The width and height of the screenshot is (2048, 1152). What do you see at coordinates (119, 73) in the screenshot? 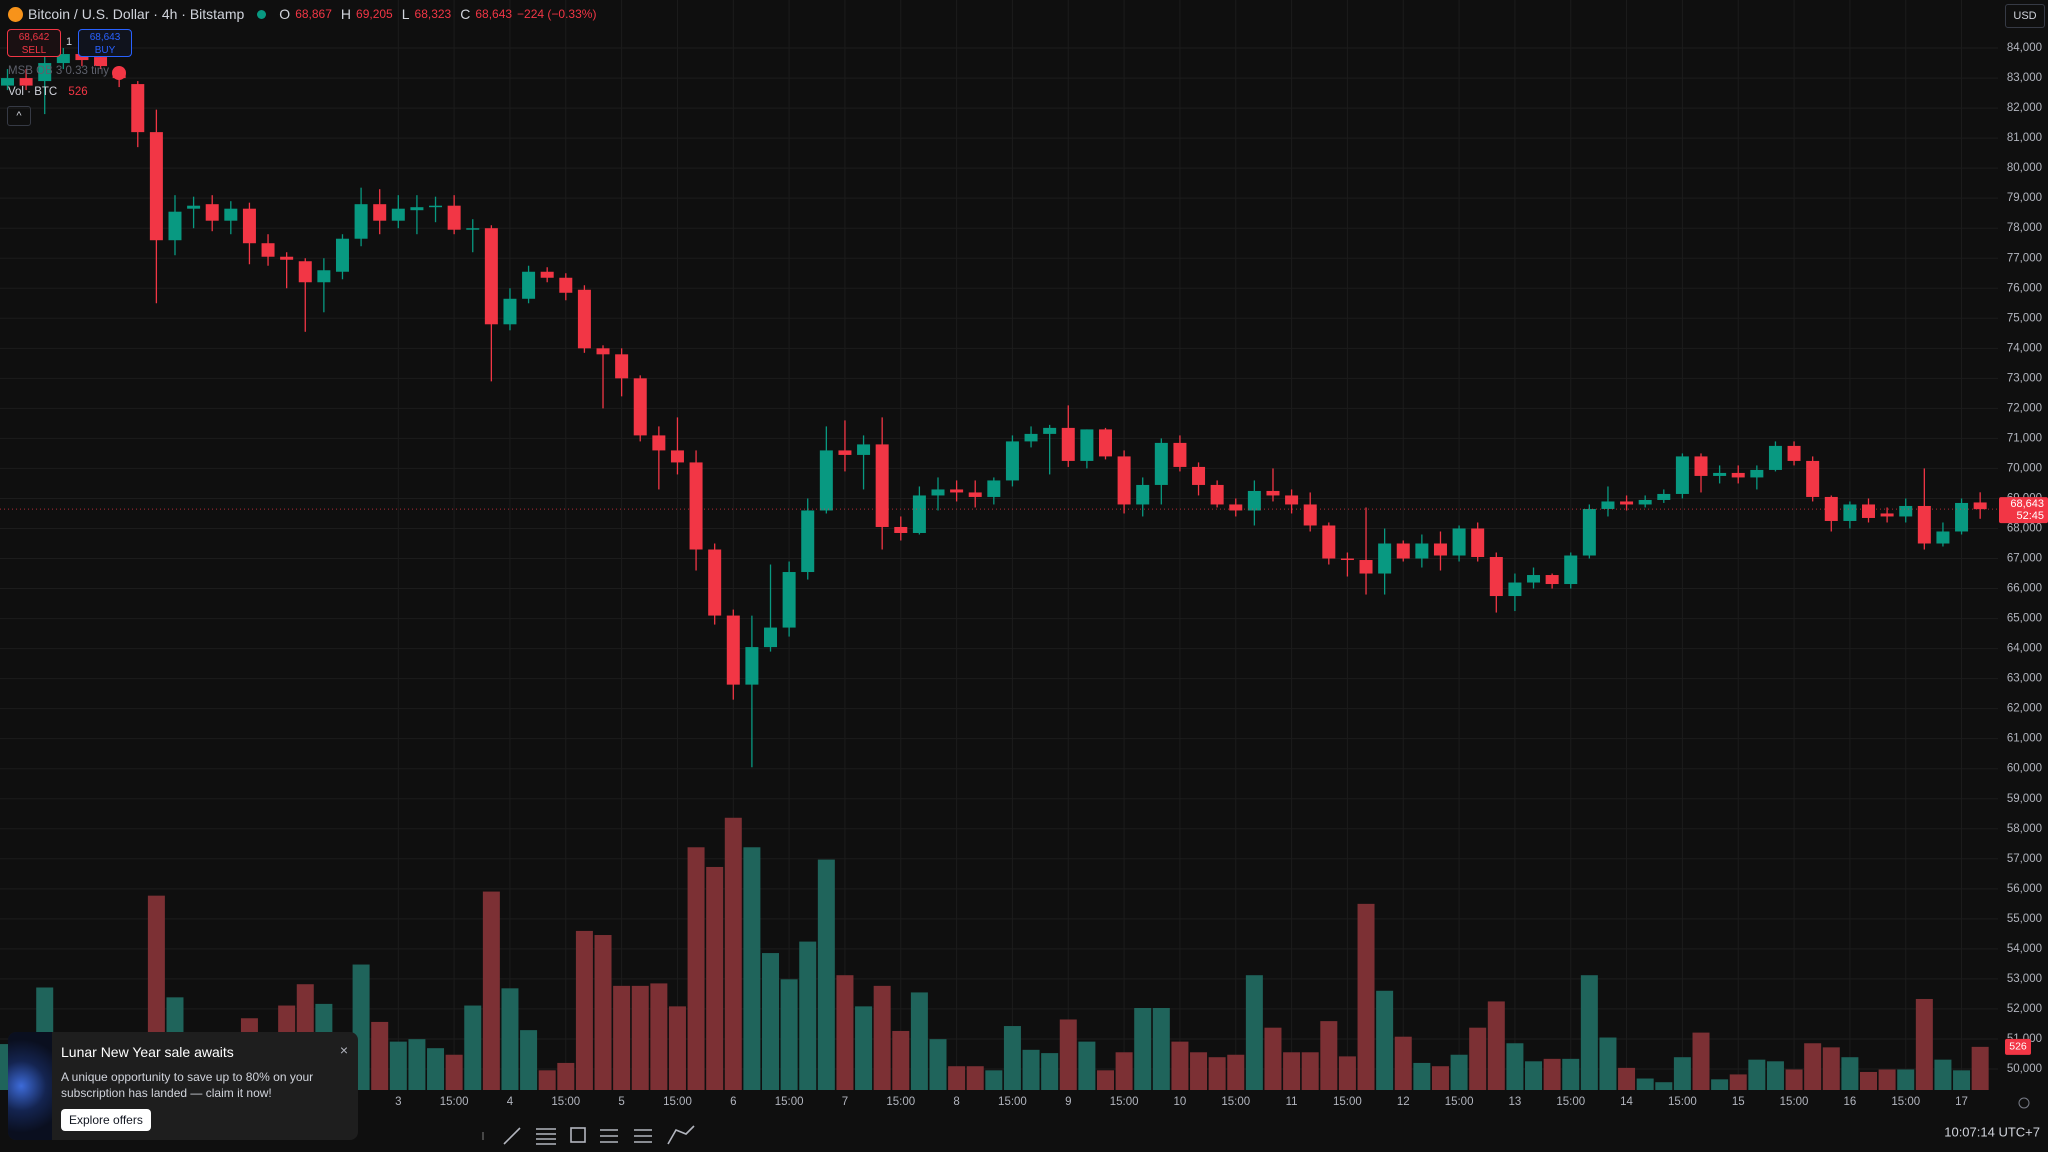
I see `indicator-error-icon` at bounding box center [119, 73].